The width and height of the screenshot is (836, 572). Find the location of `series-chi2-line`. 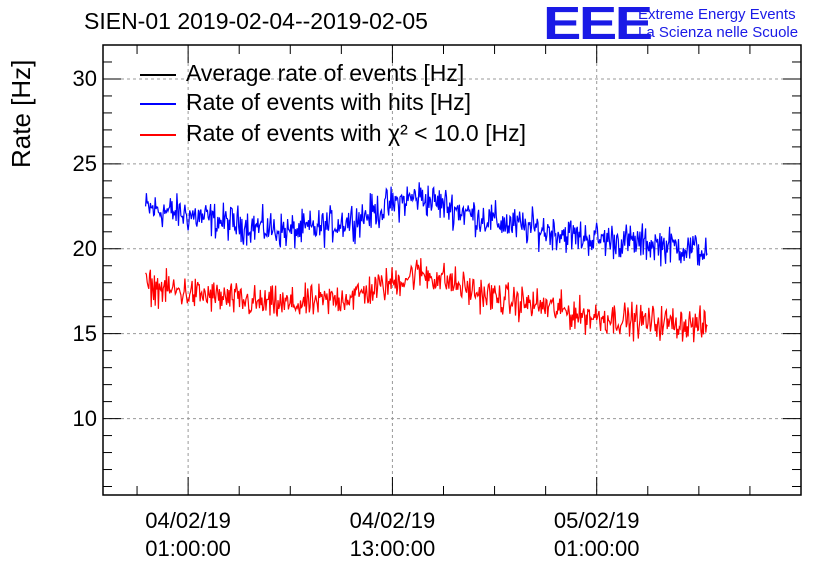

series-chi2-line is located at coordinates (426, 300).